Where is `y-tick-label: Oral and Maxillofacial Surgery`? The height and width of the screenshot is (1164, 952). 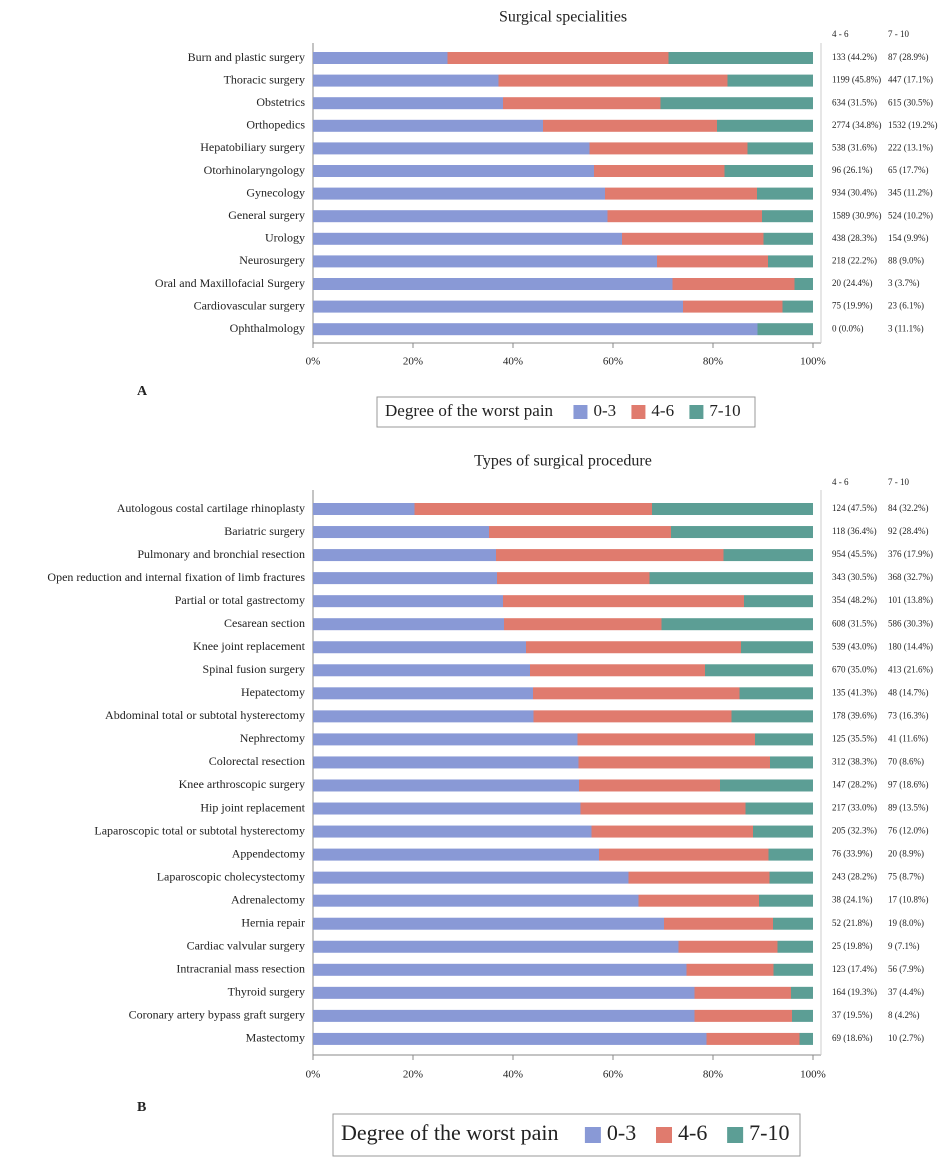 y-tick-label: Oral and Maxillofacial Surgery is located at coordinates (230, 283).